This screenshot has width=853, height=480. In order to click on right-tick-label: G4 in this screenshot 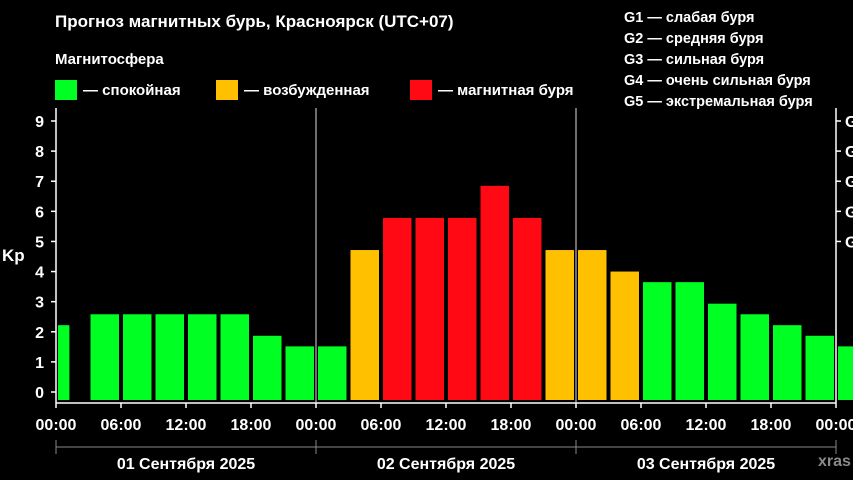, I will do `click(849, 152)`.